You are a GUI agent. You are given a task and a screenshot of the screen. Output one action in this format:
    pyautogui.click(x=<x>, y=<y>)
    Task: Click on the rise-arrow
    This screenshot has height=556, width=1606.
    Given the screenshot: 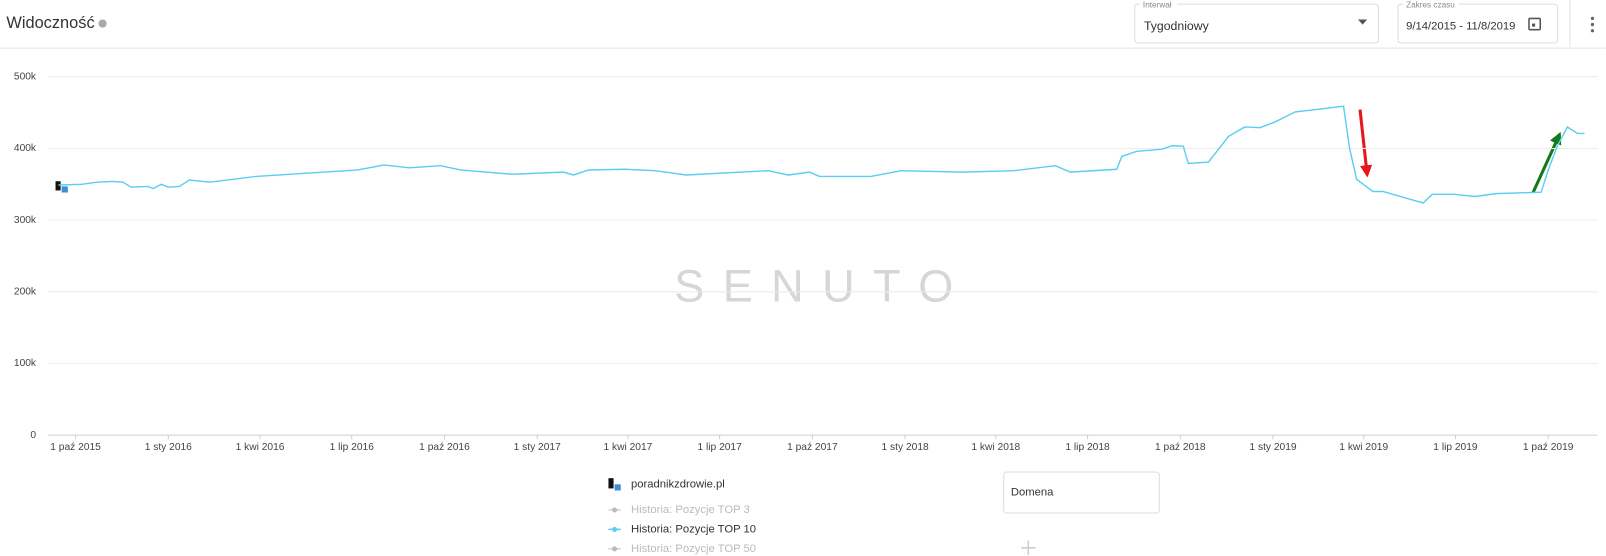 What is the action you would take?
    pyautogui.click(x=1546, y=162)
    